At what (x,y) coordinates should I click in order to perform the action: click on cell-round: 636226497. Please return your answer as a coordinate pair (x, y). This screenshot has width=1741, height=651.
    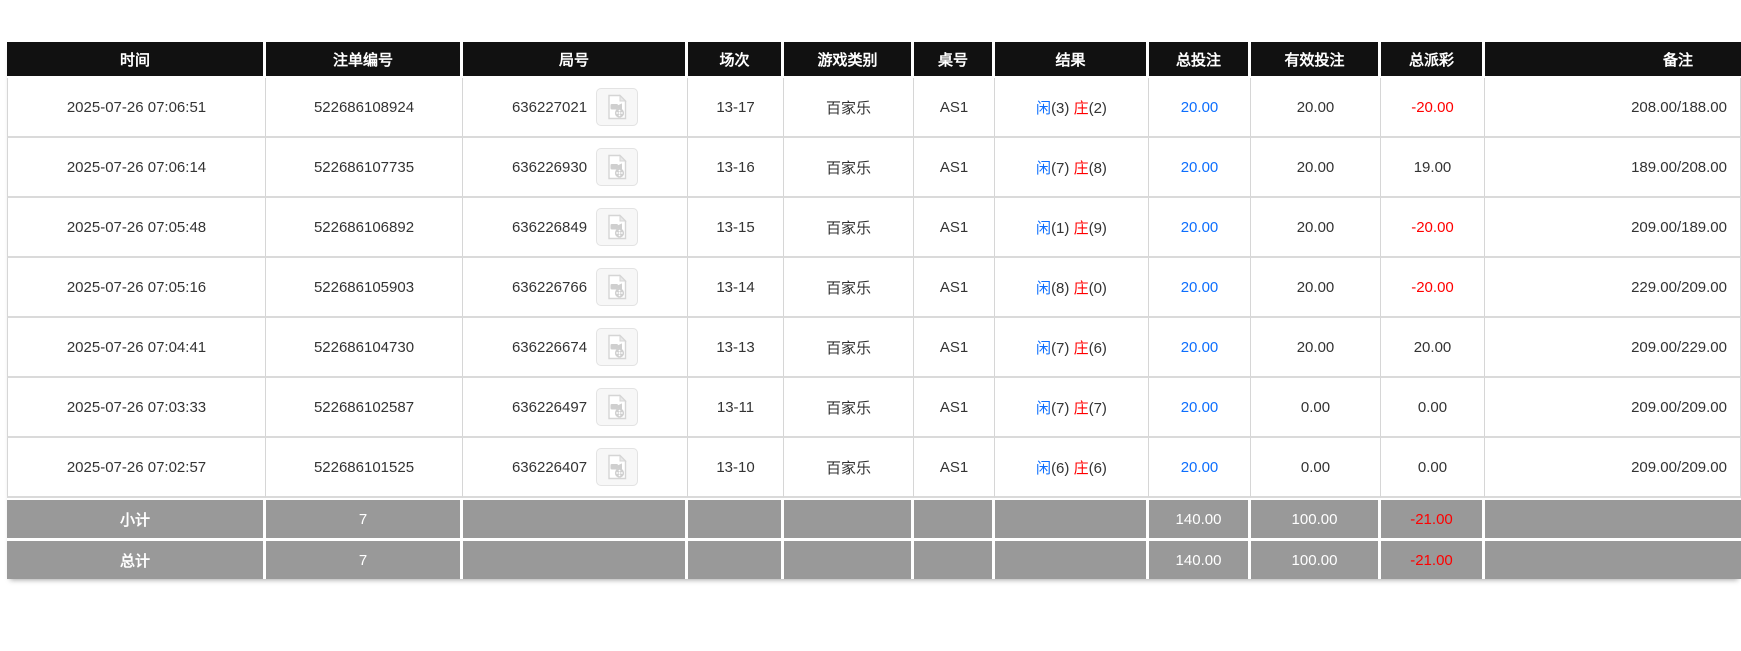
    Looking at the image, I should click on (575, 408).